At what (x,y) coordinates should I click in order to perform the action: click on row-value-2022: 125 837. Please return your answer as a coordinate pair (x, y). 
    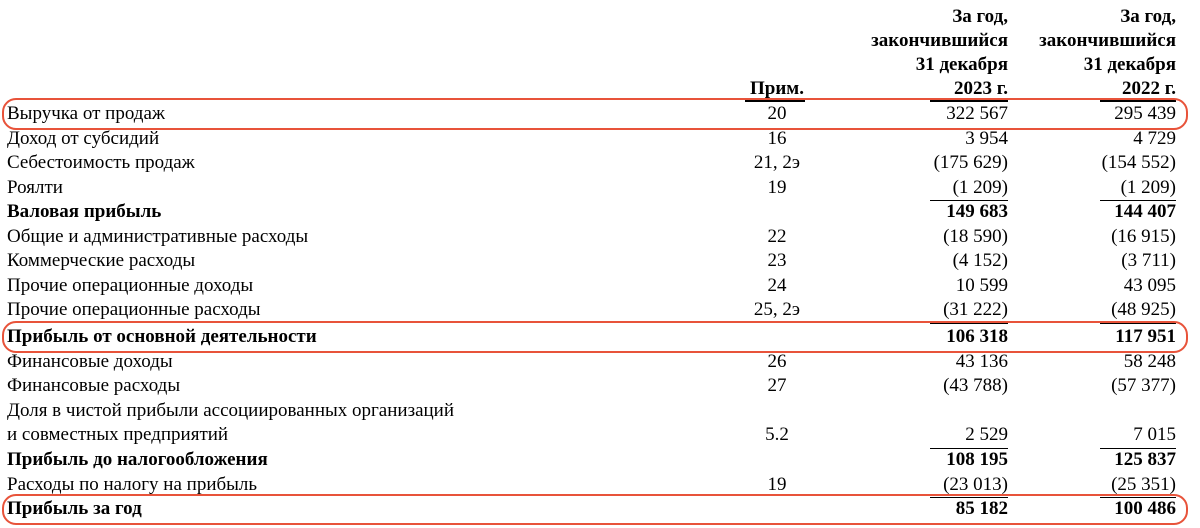
    Looking at the image, I should click on (1145, 459).